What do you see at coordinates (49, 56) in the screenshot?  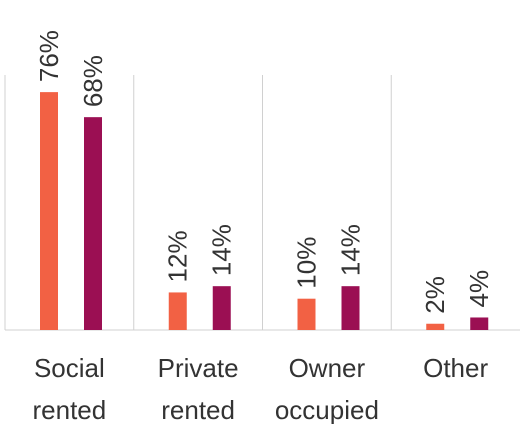 I see `data-label: 76%` at bounding box center [49, 56].